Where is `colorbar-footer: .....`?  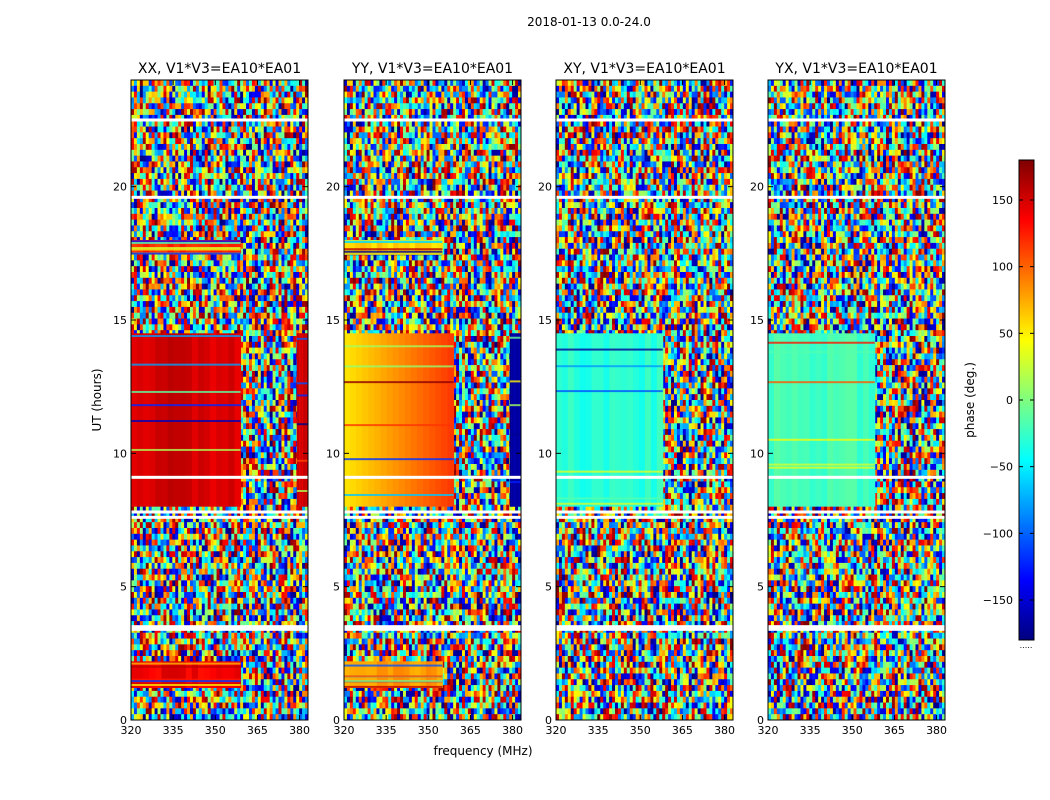 colorbar-footer: ..... is located at coordinates (1026, 645).